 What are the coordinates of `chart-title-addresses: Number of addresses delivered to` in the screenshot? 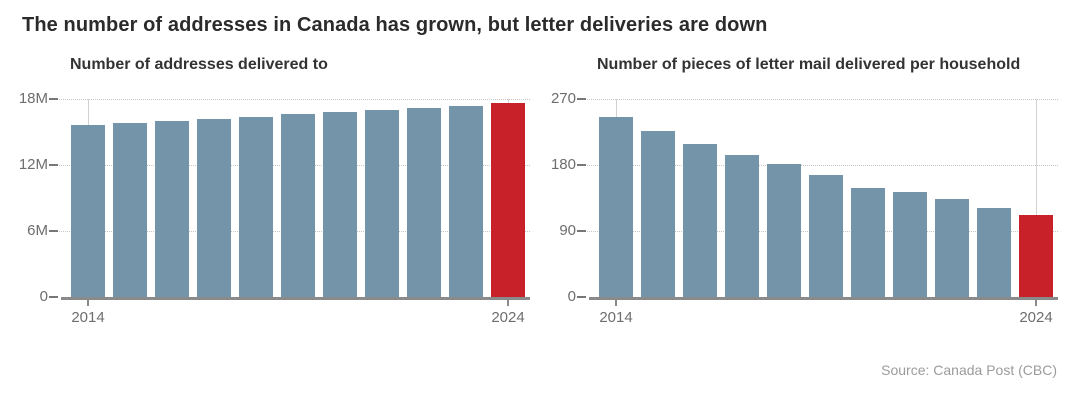 It's located at (199, 64).